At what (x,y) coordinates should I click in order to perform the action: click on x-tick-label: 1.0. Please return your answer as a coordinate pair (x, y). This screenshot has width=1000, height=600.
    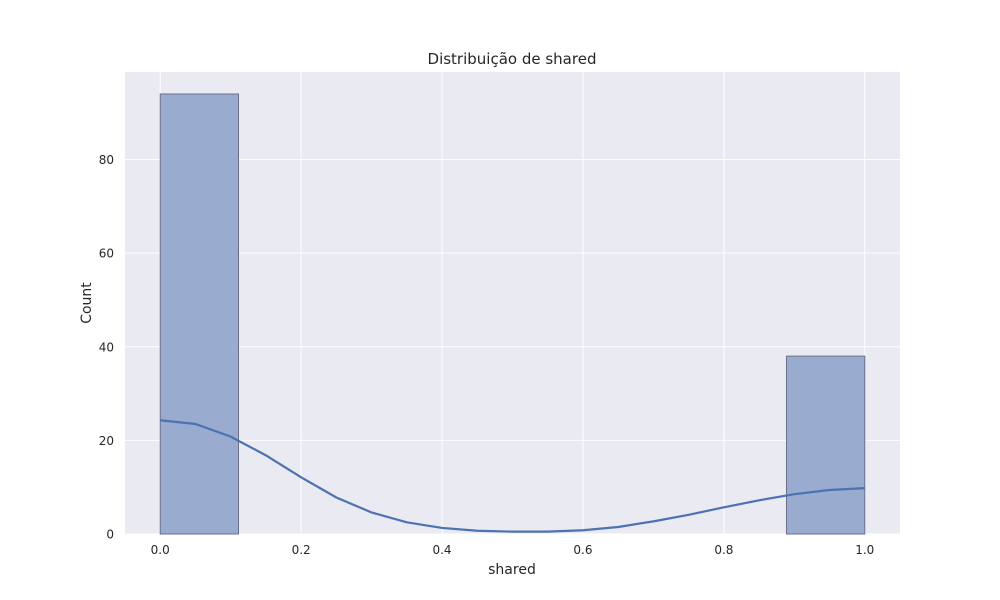
    Looking at the image, I should click on (864, 550).